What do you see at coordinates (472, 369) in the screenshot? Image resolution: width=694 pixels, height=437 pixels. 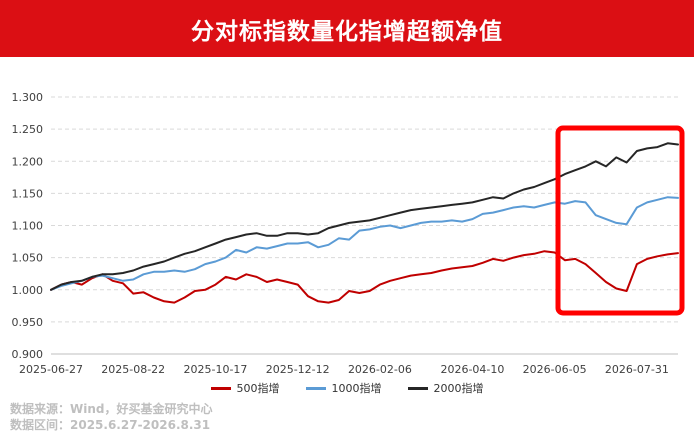 I see `x-tick-label: 2026-04-10` at bounding box center [472, 369].